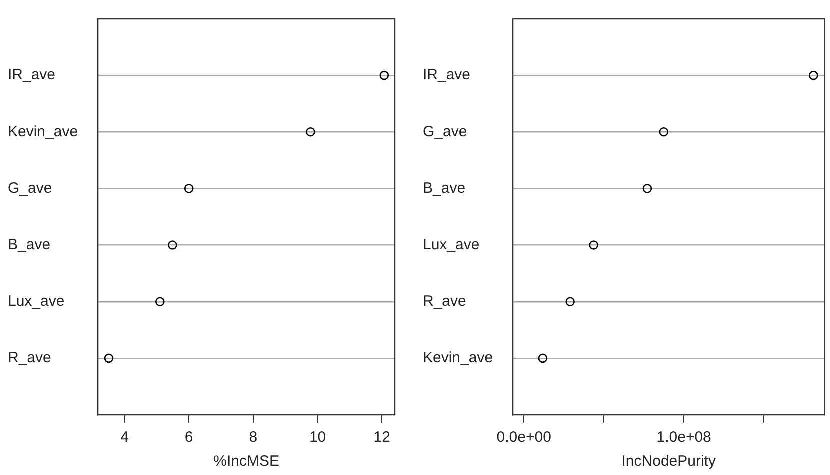 This screenshot has height=475, width=830. Describe the element at coordinates (317, 437) in the screenshot. I see `x-tick-label: 10` at that location.